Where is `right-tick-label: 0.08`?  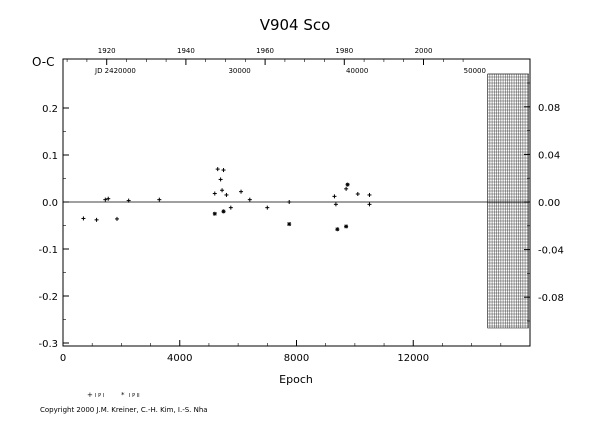 right-tick-label: 0.08 is located at coordinates (549, 108).